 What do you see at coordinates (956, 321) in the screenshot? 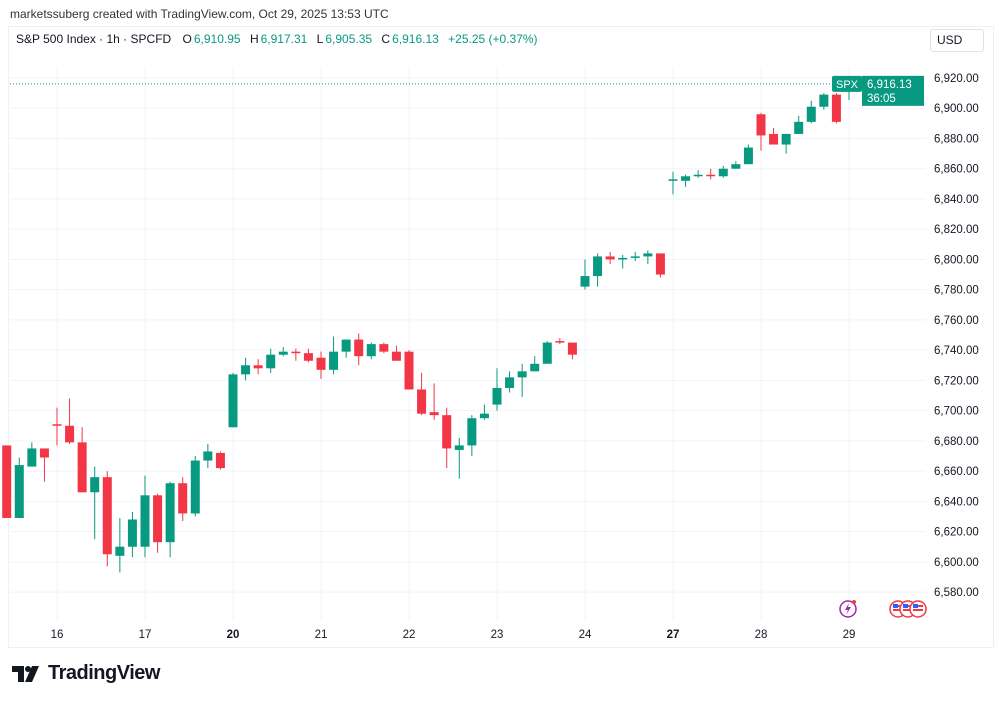
I see `y-tick-label: 6,760.00` at bounding box center [956, 321].